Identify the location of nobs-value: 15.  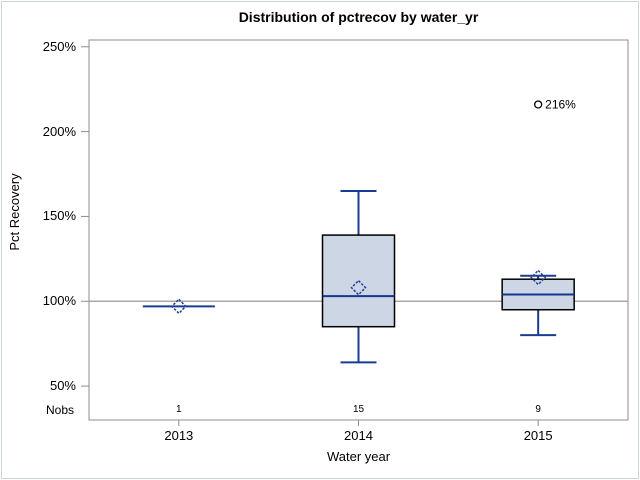
(358, 409).